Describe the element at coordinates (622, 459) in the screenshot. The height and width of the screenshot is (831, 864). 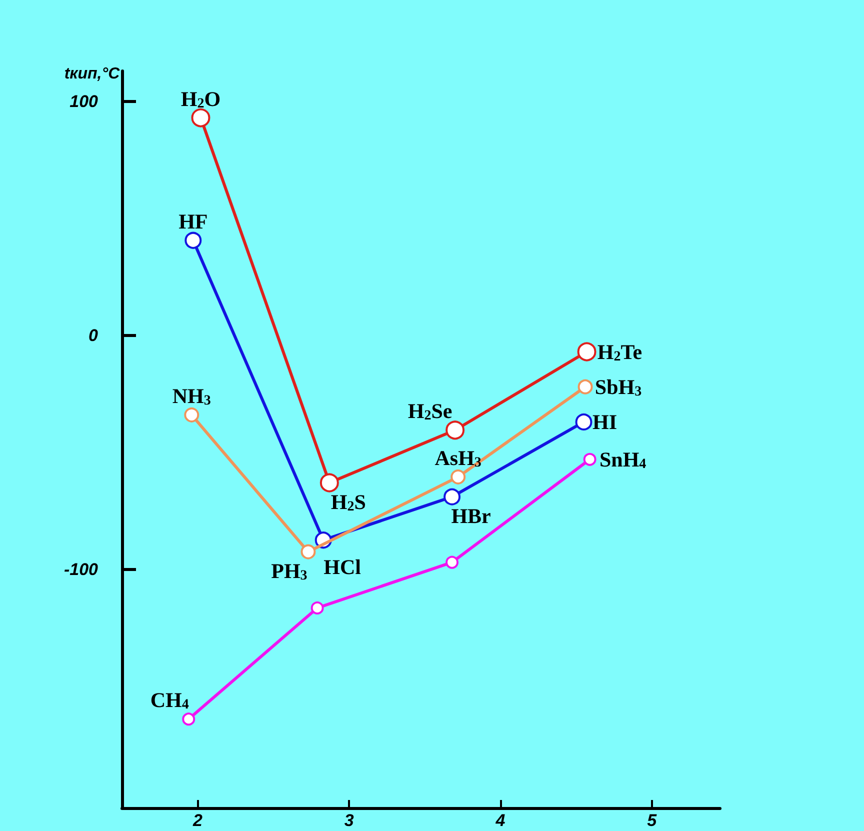
I see `annotation: SnH4` at that location.